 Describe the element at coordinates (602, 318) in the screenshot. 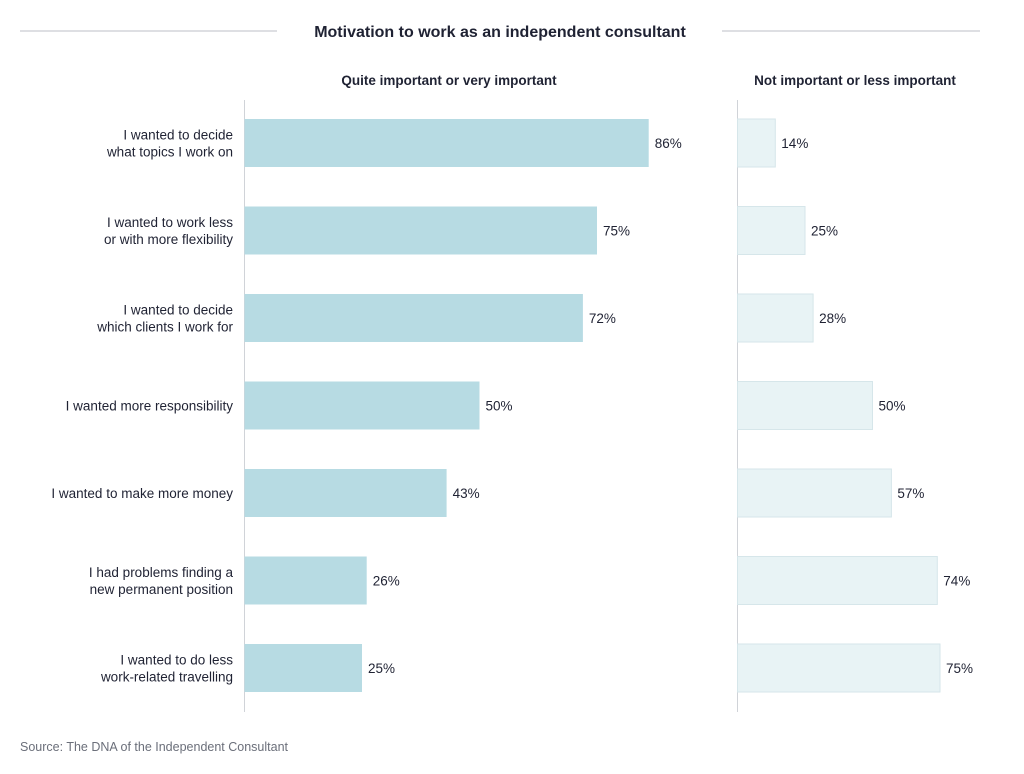

I see `left-value-label: 72%` at that location.